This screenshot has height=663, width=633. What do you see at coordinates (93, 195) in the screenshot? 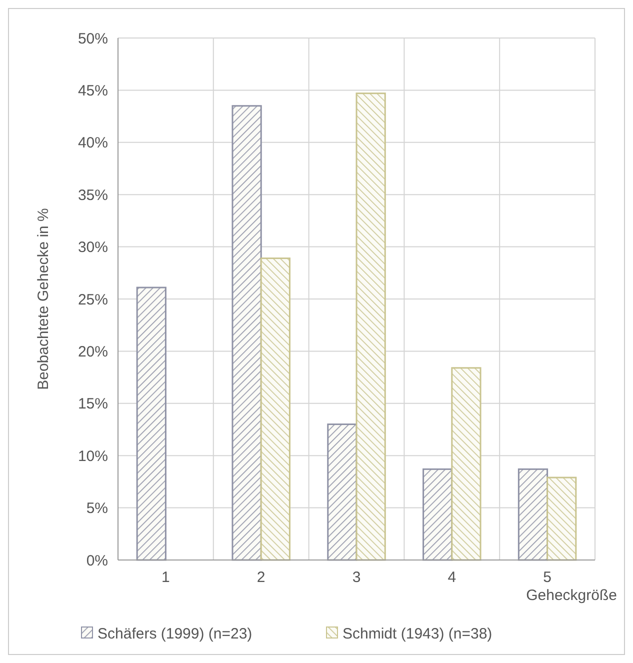
I see `y-tick-label: 35%` at bounding box center [93, 195].